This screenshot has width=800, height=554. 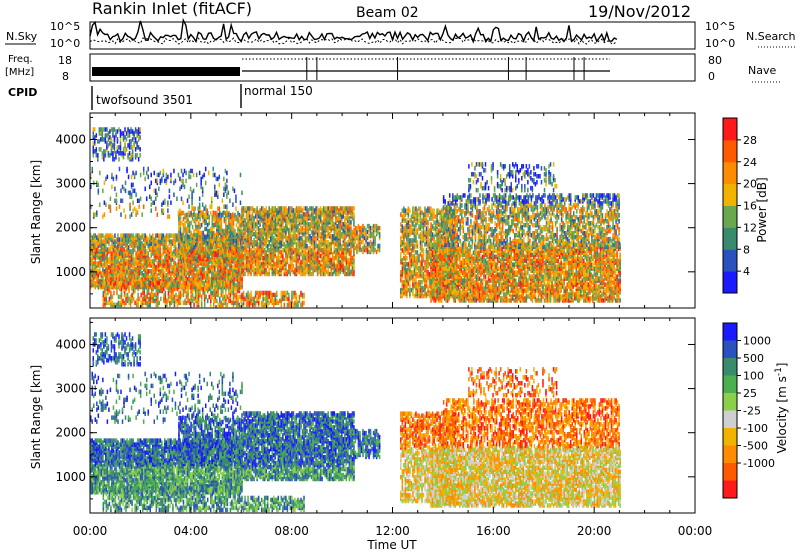 What do you see at coordinates (771, 36) in the screenshot?
I see `noise-right-label: N.Search` at bounding box center [771, 36].